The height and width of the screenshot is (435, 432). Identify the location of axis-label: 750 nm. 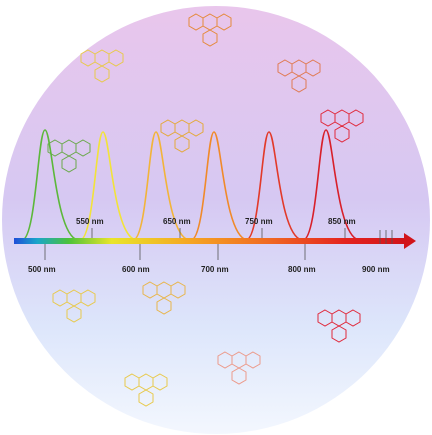
(259, 221).